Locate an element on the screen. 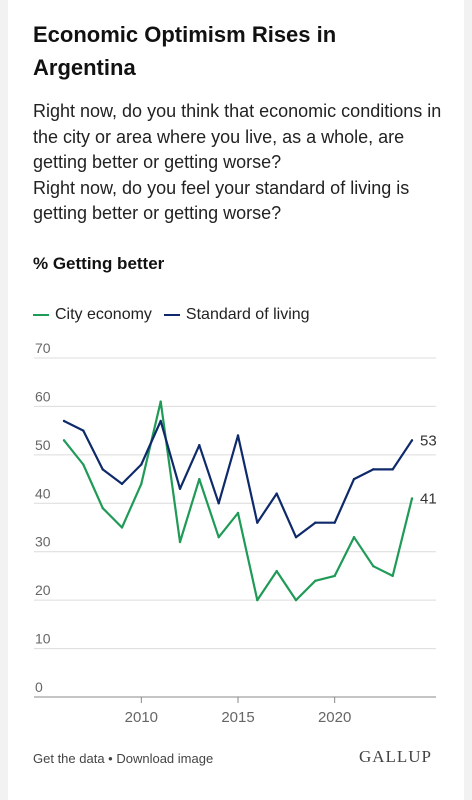  data-point-city-economy-2016 is located at coordinates (257, 600).